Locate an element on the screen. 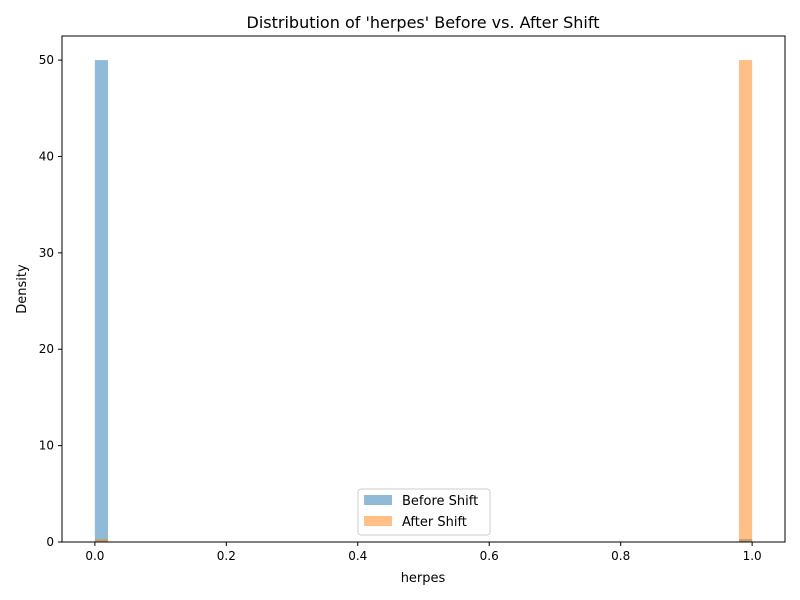  legend-swatch-before-shift is located at coordinates (378, 500).